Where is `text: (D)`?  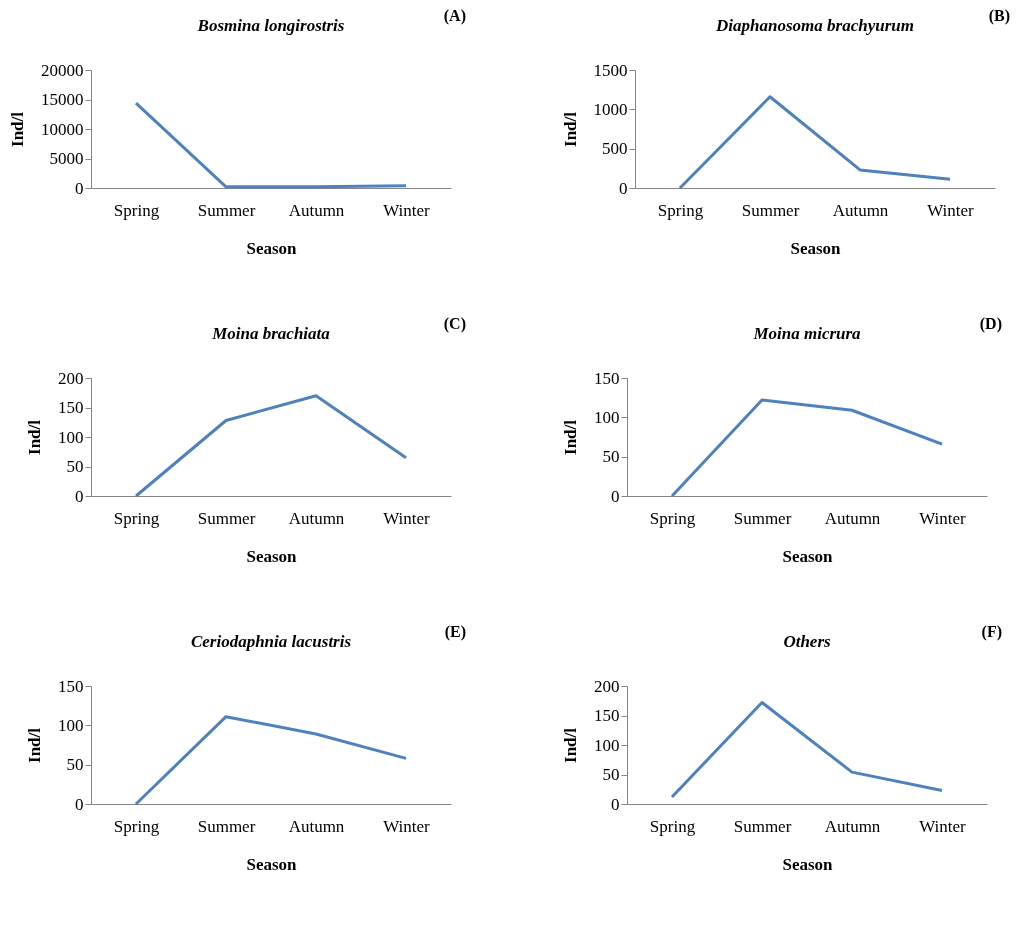
text: (D) is located at coordinates (990, 324).